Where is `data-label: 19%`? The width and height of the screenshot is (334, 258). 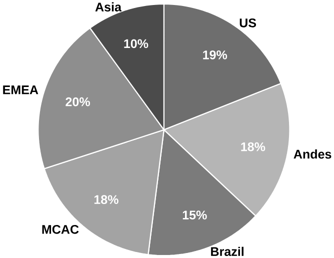 data-label: 19% is located at coordinates (215, 55).